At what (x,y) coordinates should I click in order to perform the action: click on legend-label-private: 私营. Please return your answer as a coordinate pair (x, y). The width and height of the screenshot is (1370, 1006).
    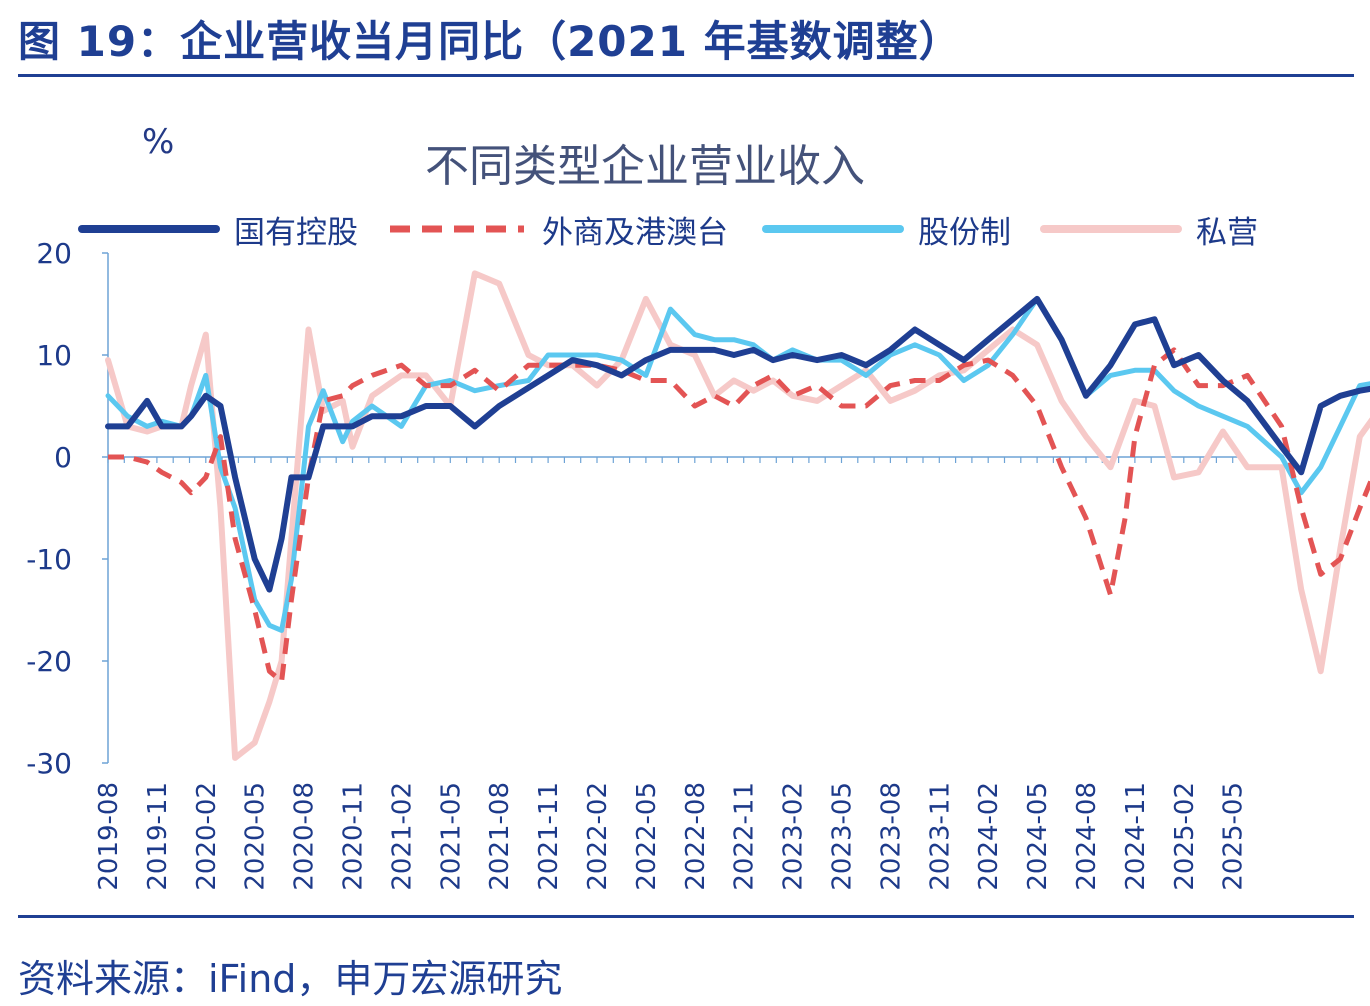
    Looking at the image, I should click on (1227, 232).